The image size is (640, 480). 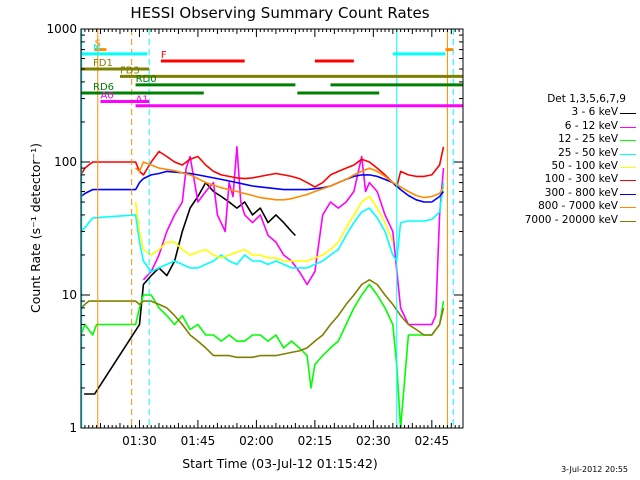 What do you see at coordinates (562, 112) in the screenshot?
I see `legend-entry: 3 - 6 keV` at bounding box center [562, 112].